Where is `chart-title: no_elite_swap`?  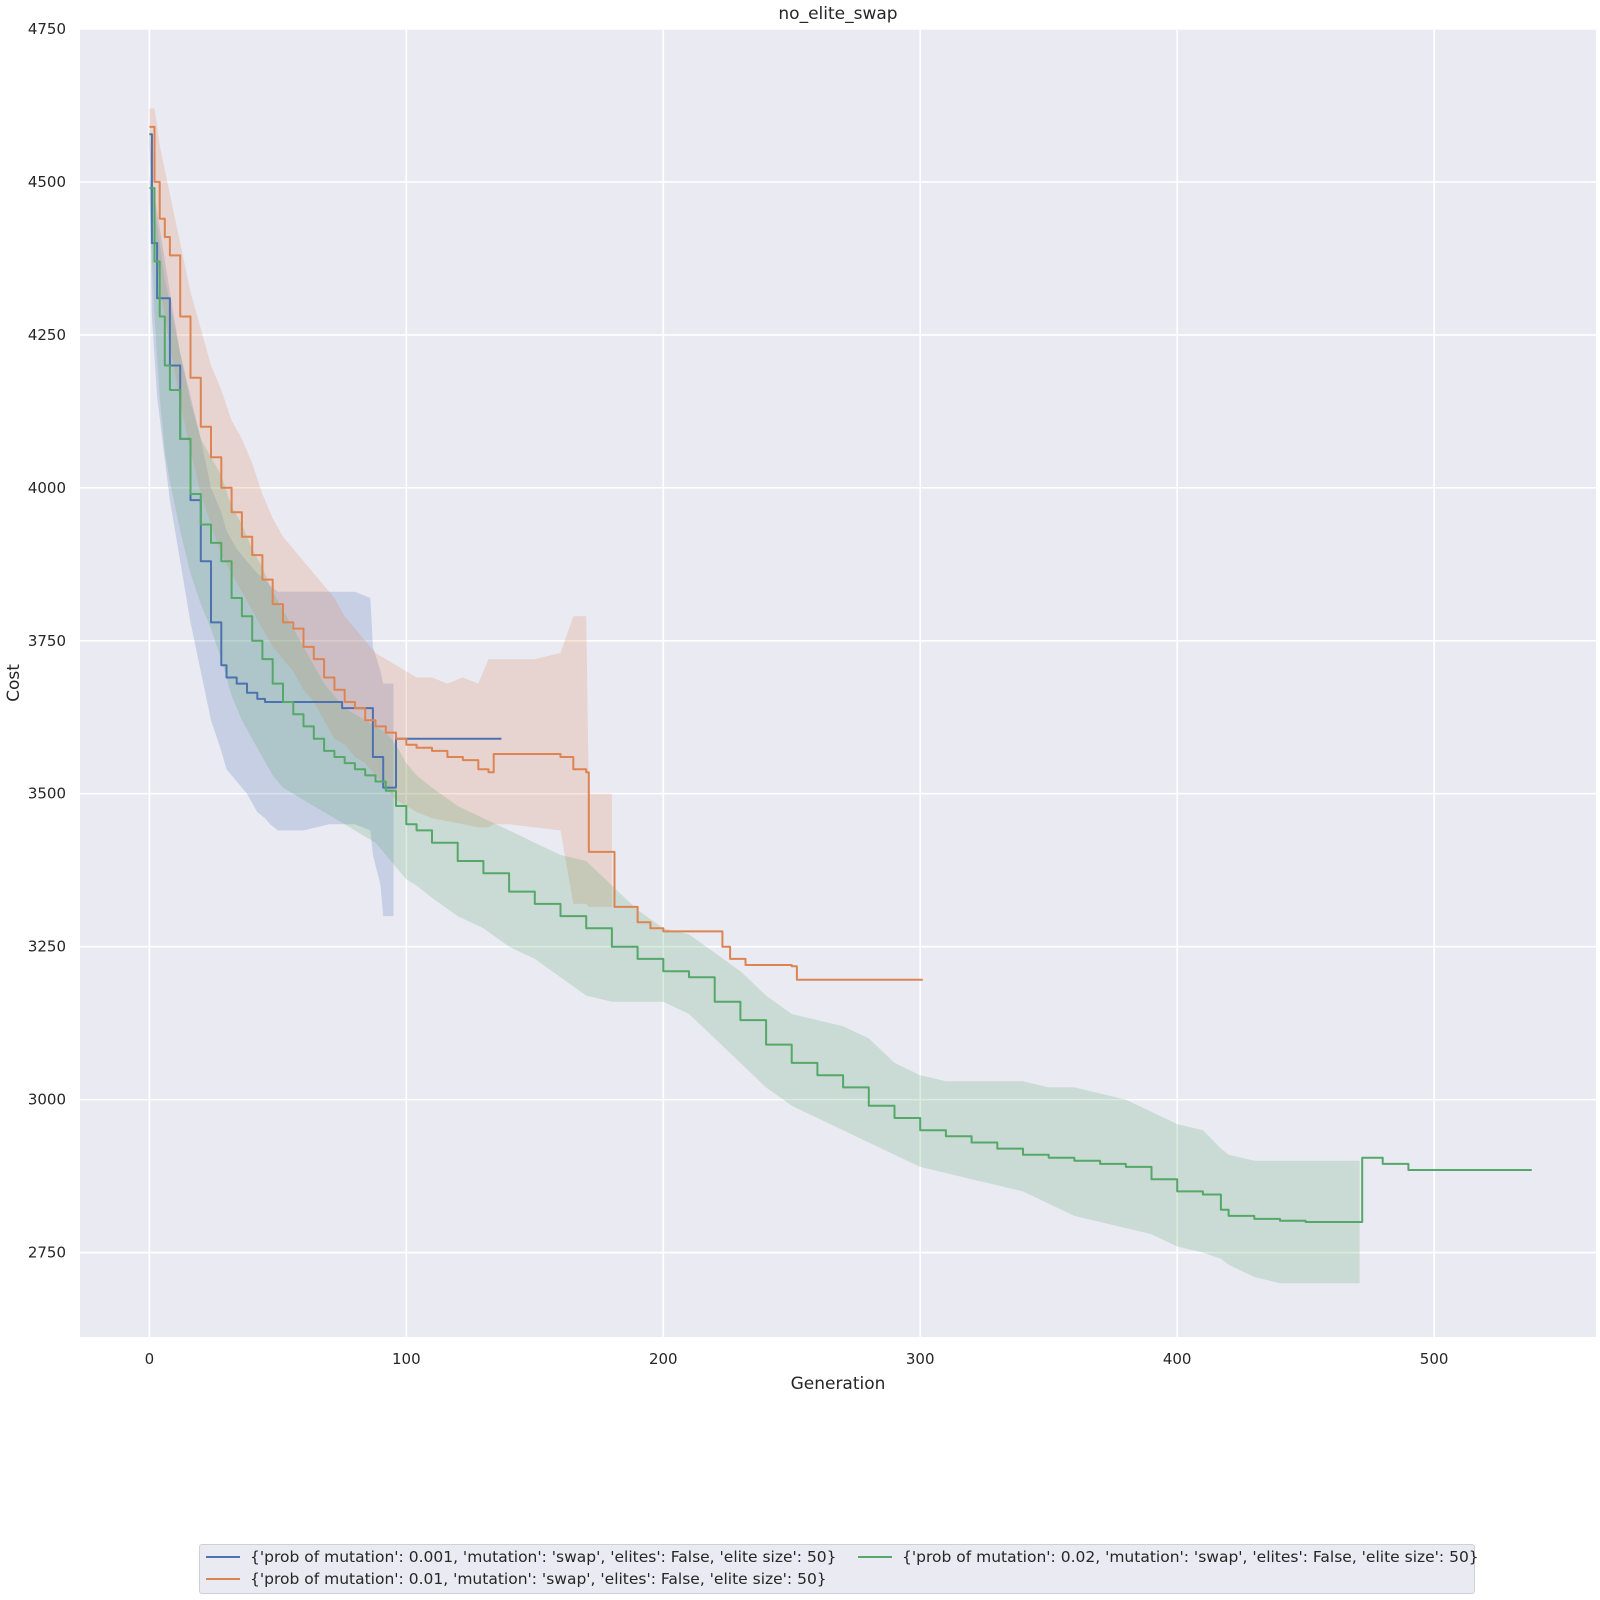 chart-title: no_elite_swap is located at coordinates (837, 14).